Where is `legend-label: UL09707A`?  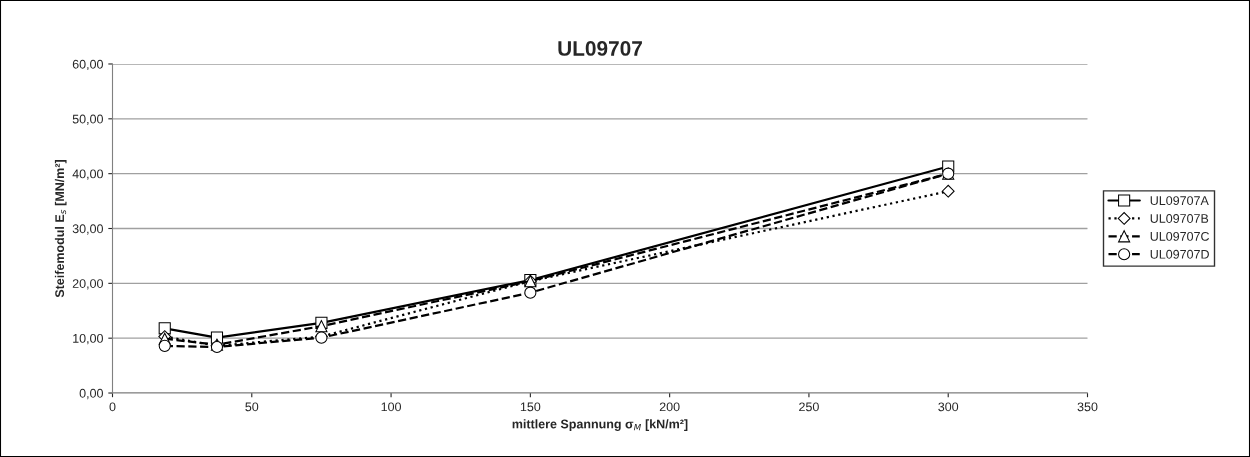
legend-label: UL09707A is located at coordinates (1179, 200).